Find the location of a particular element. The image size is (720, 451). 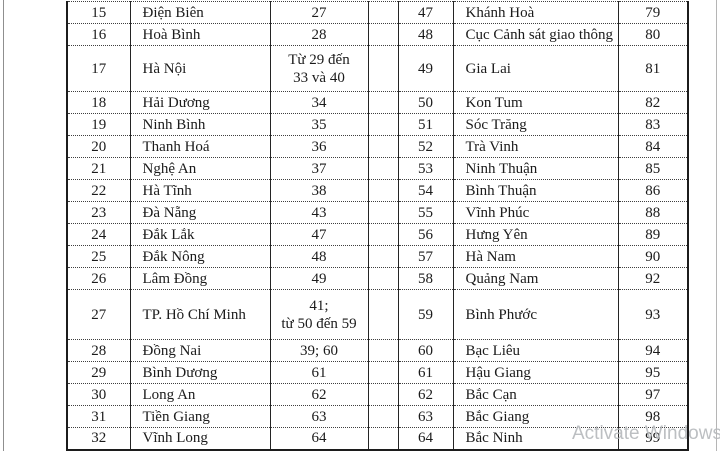

table-row: 19 Ninh Bình 35 51 Sóc Trăng 83 is located at coordinates (377, 124).